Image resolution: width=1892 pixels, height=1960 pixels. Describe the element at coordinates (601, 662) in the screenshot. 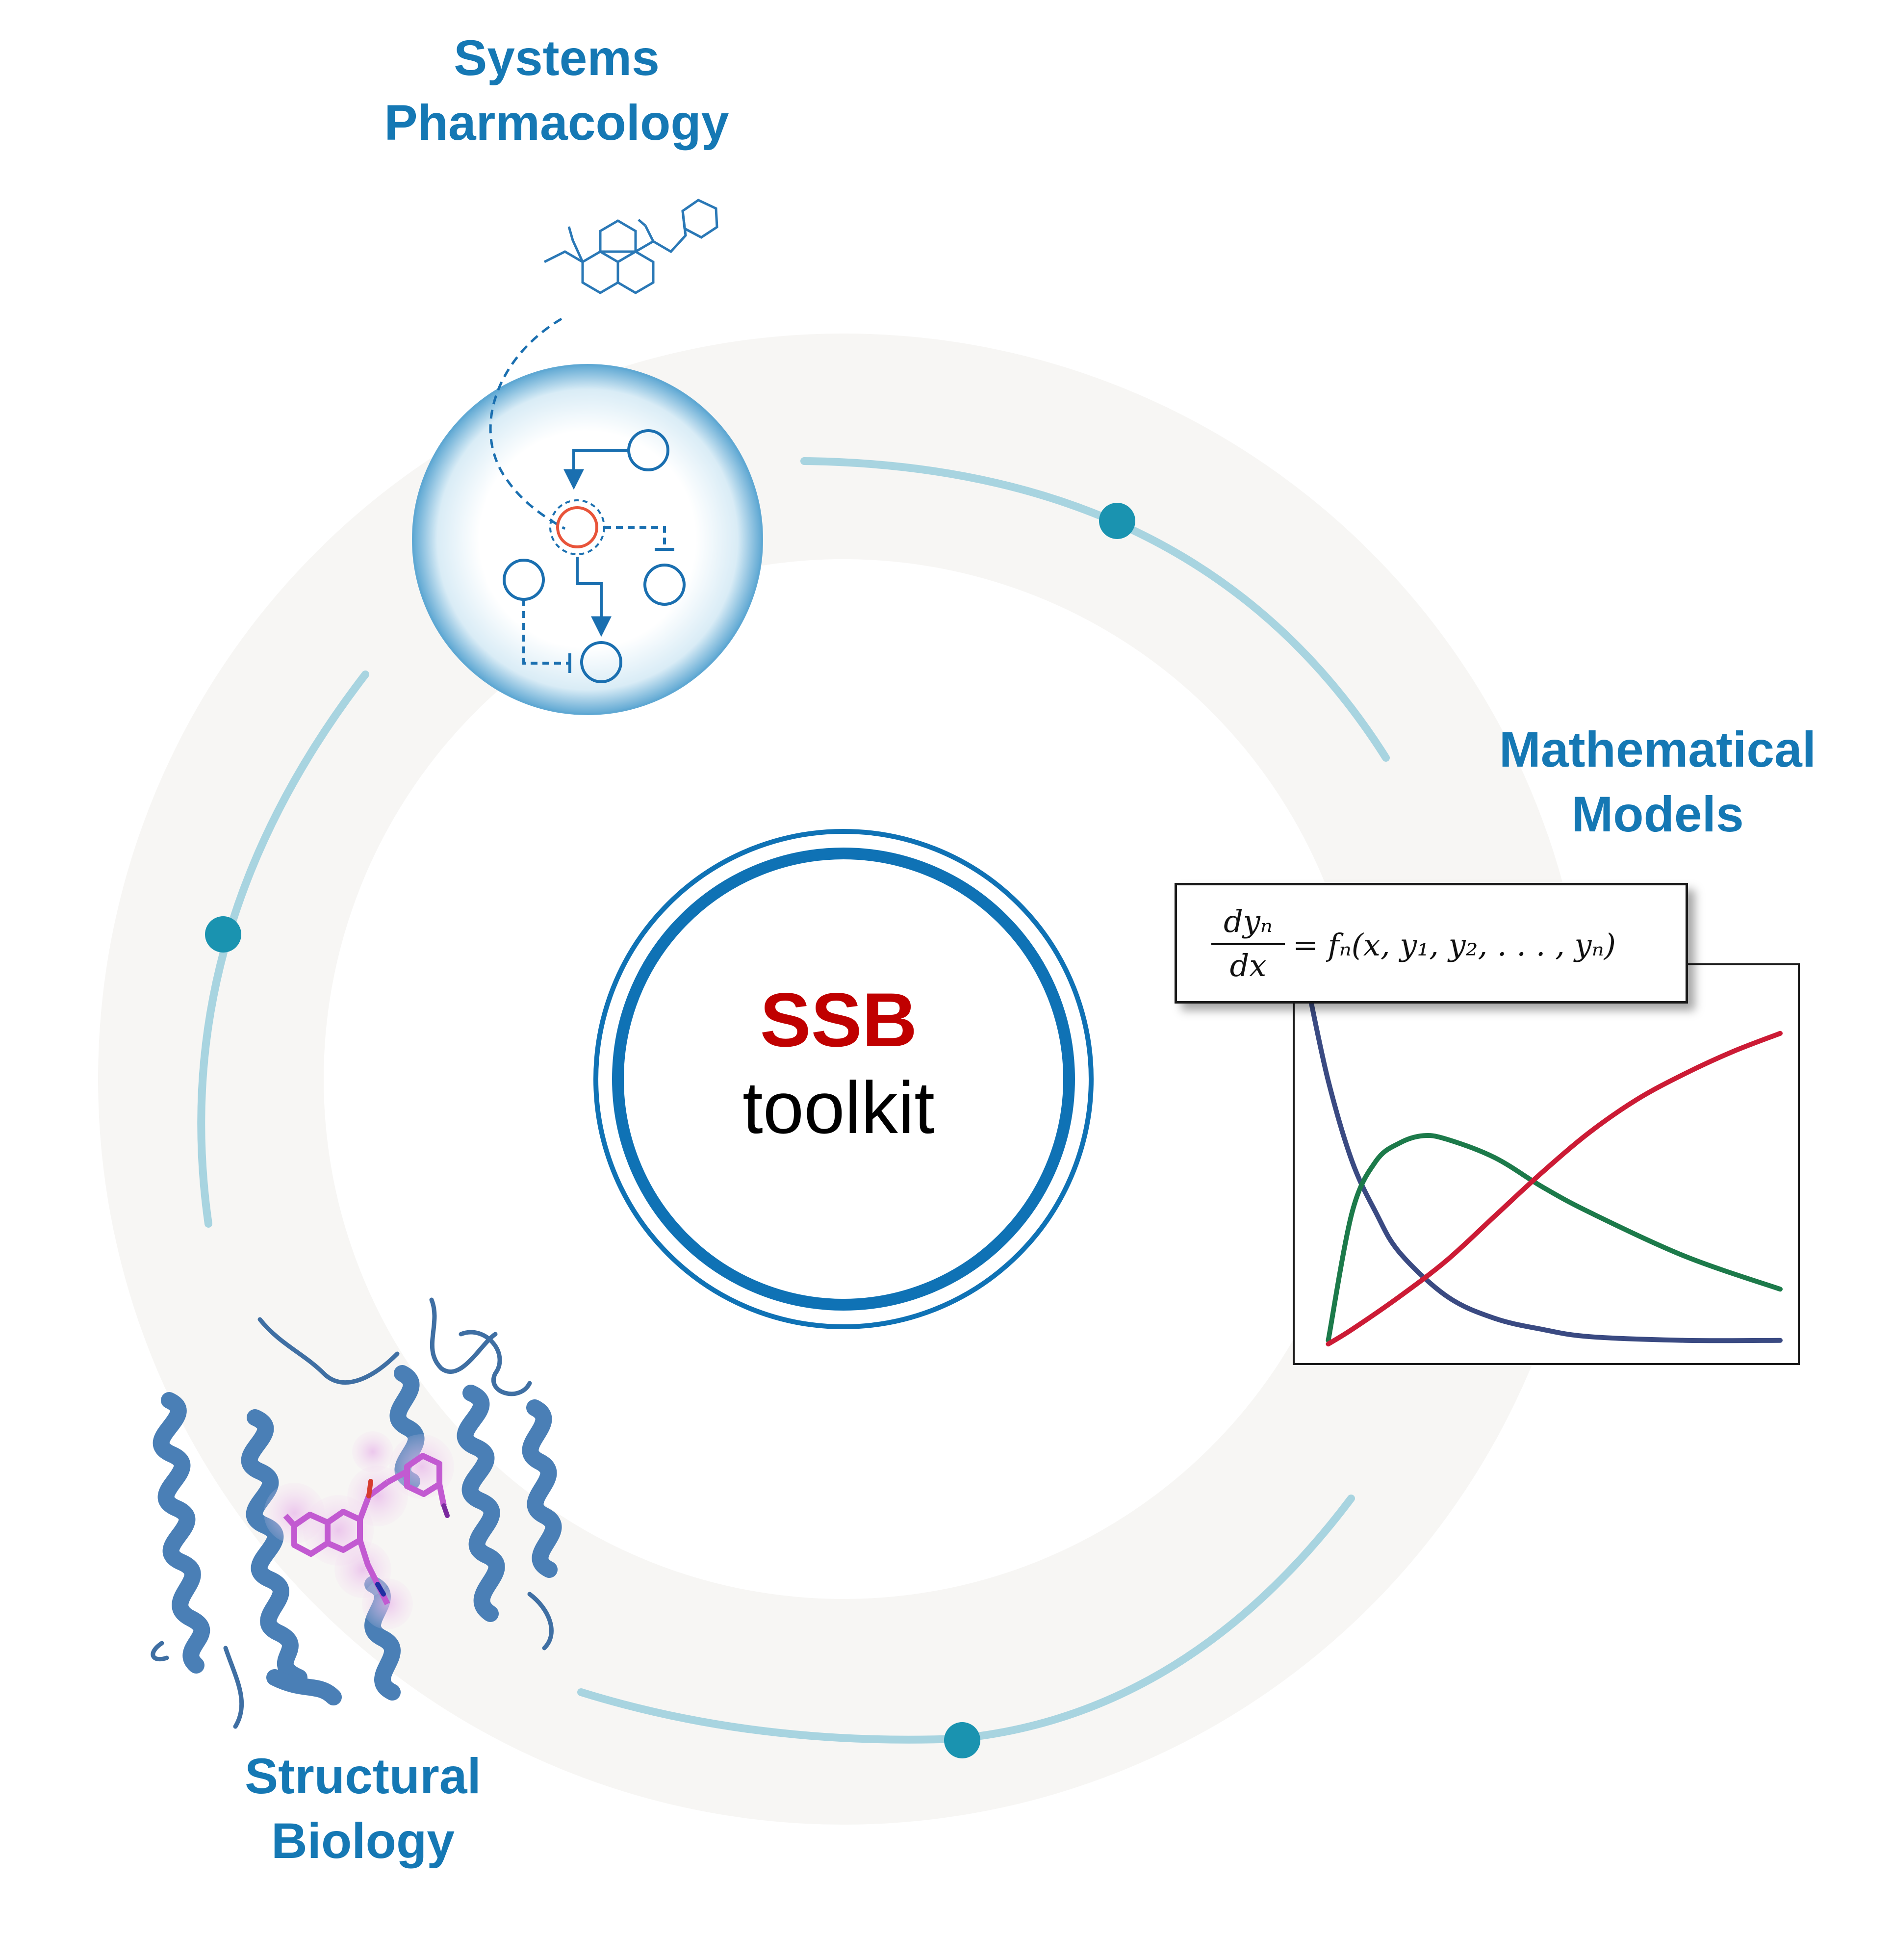

I see `node-bottom` at that location.